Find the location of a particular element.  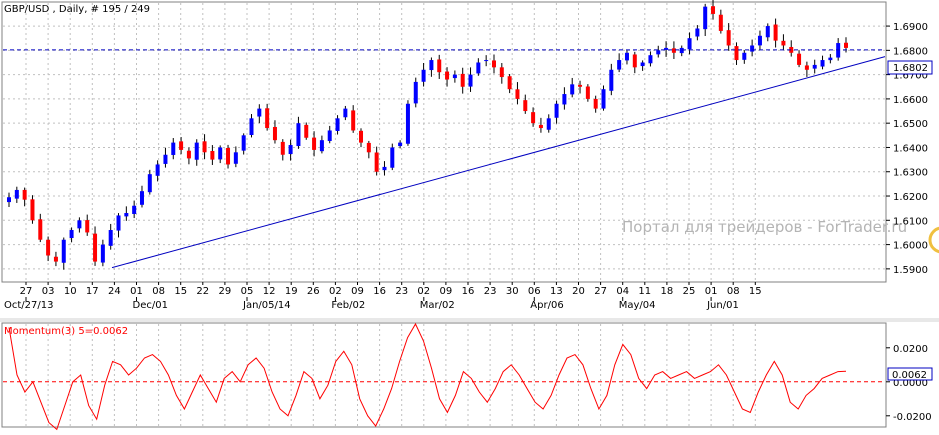

watermark-logo is located at coordinates (933, 240).